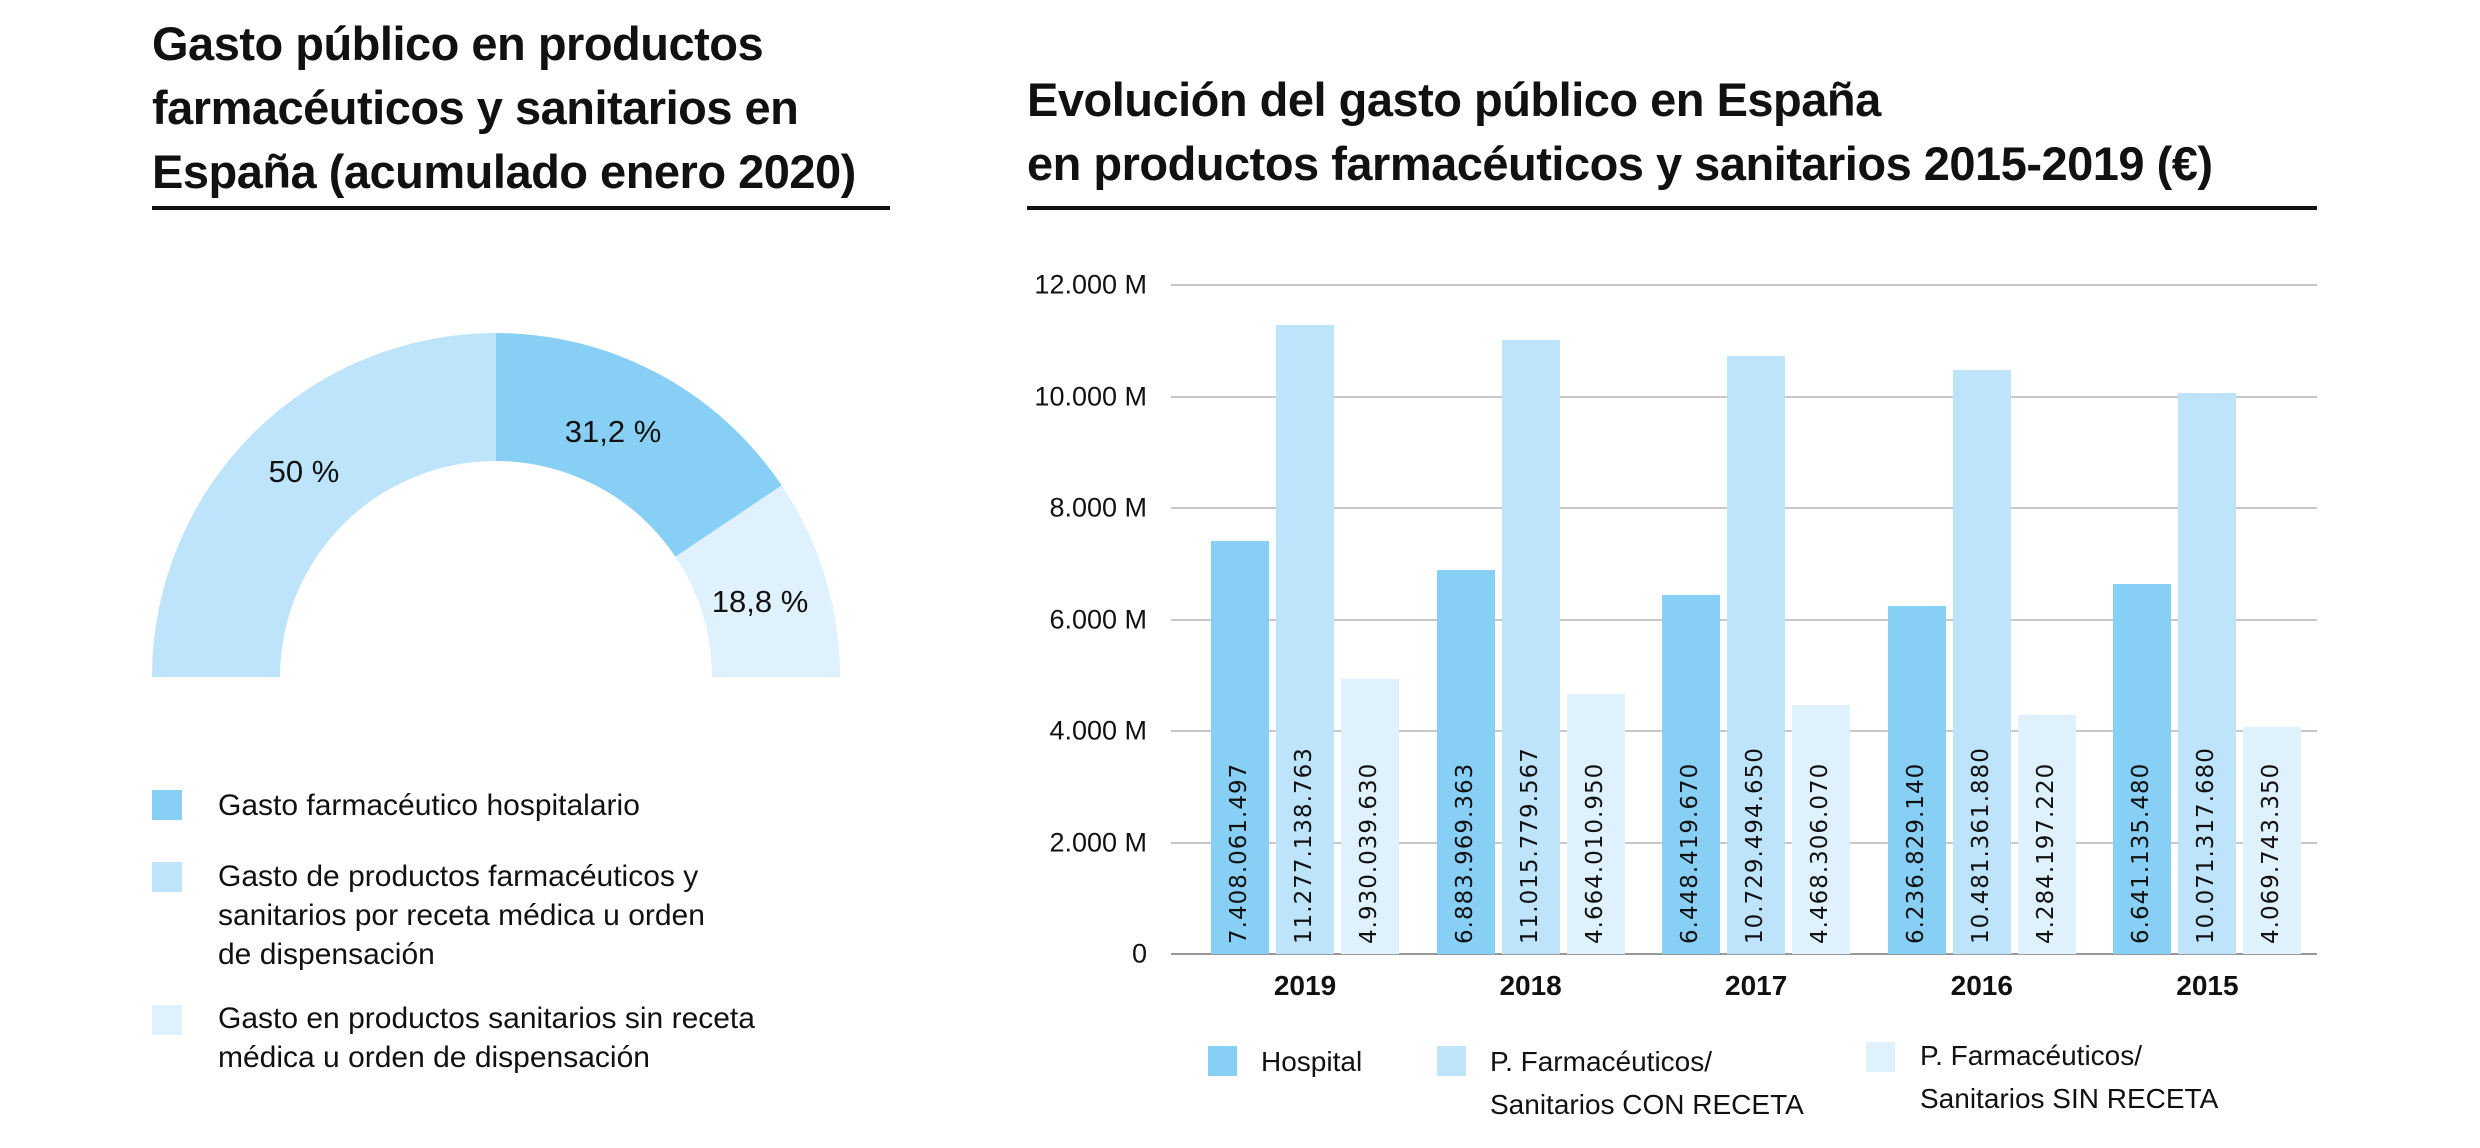 This screenshot has width=2480, height=1148. Describe the element at coordinates (504, 171) in the screenshot. I see `title-line: España (acumulado enero 2020)` at that location.